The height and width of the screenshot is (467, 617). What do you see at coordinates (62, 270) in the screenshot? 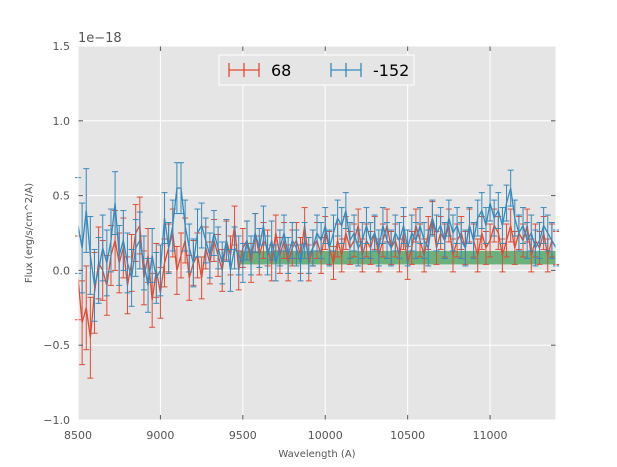
I see `y-tick-label: 0.0` at bounding box center [62, 270].